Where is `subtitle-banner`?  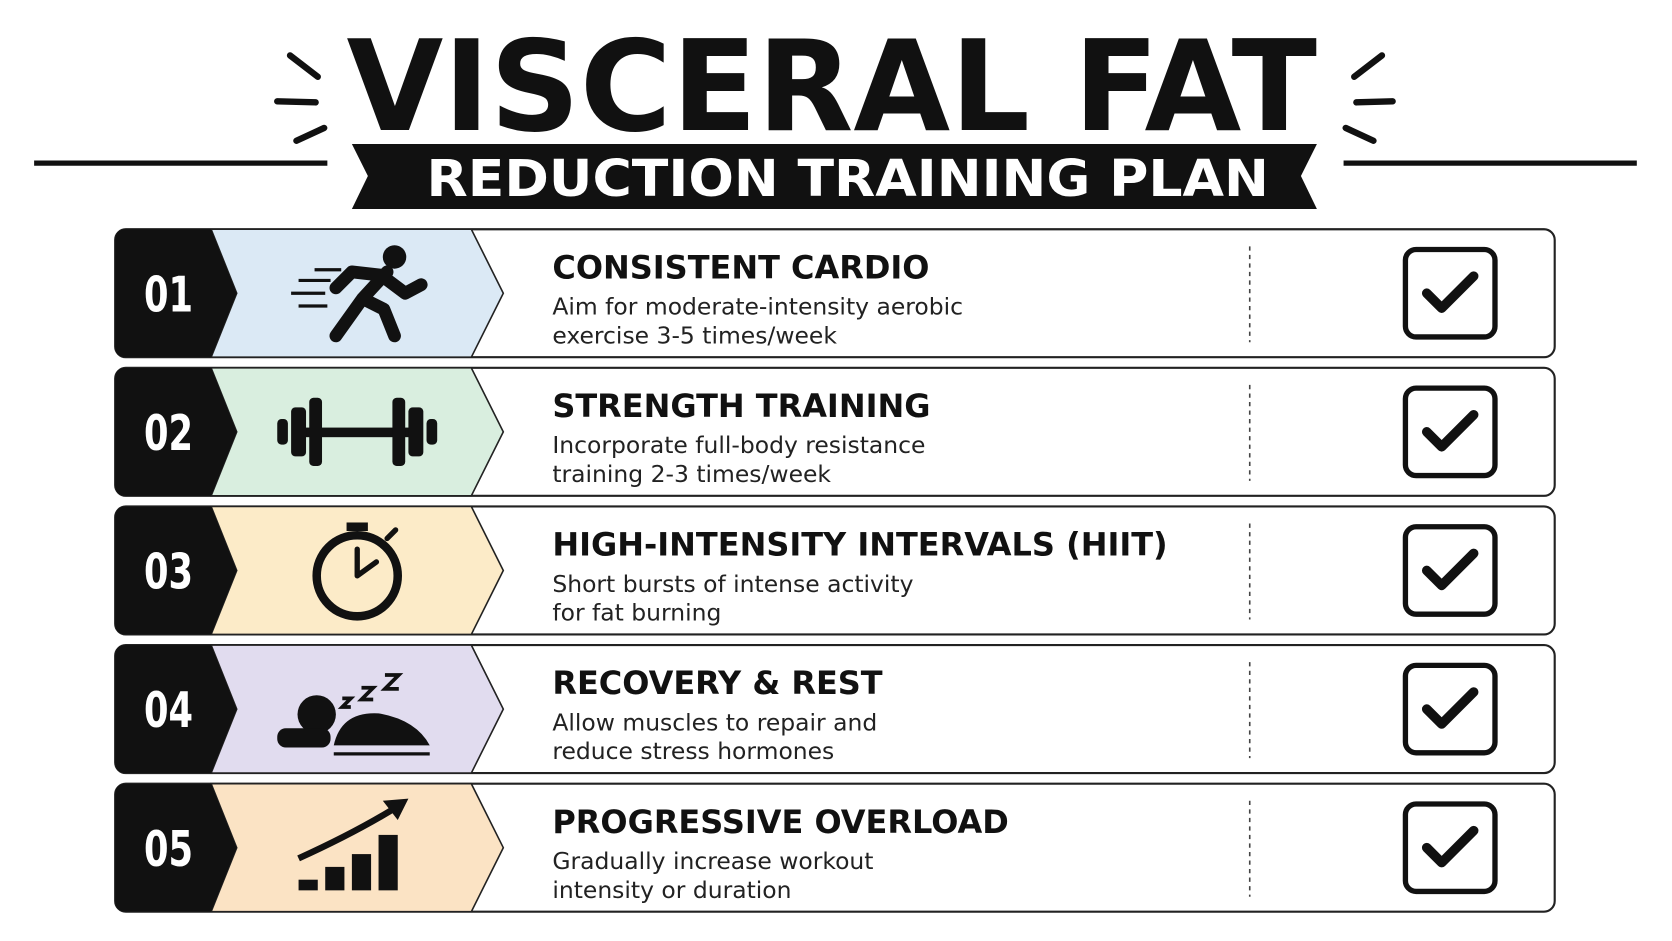 subtitle-banner is located at coordinates (834, 176).